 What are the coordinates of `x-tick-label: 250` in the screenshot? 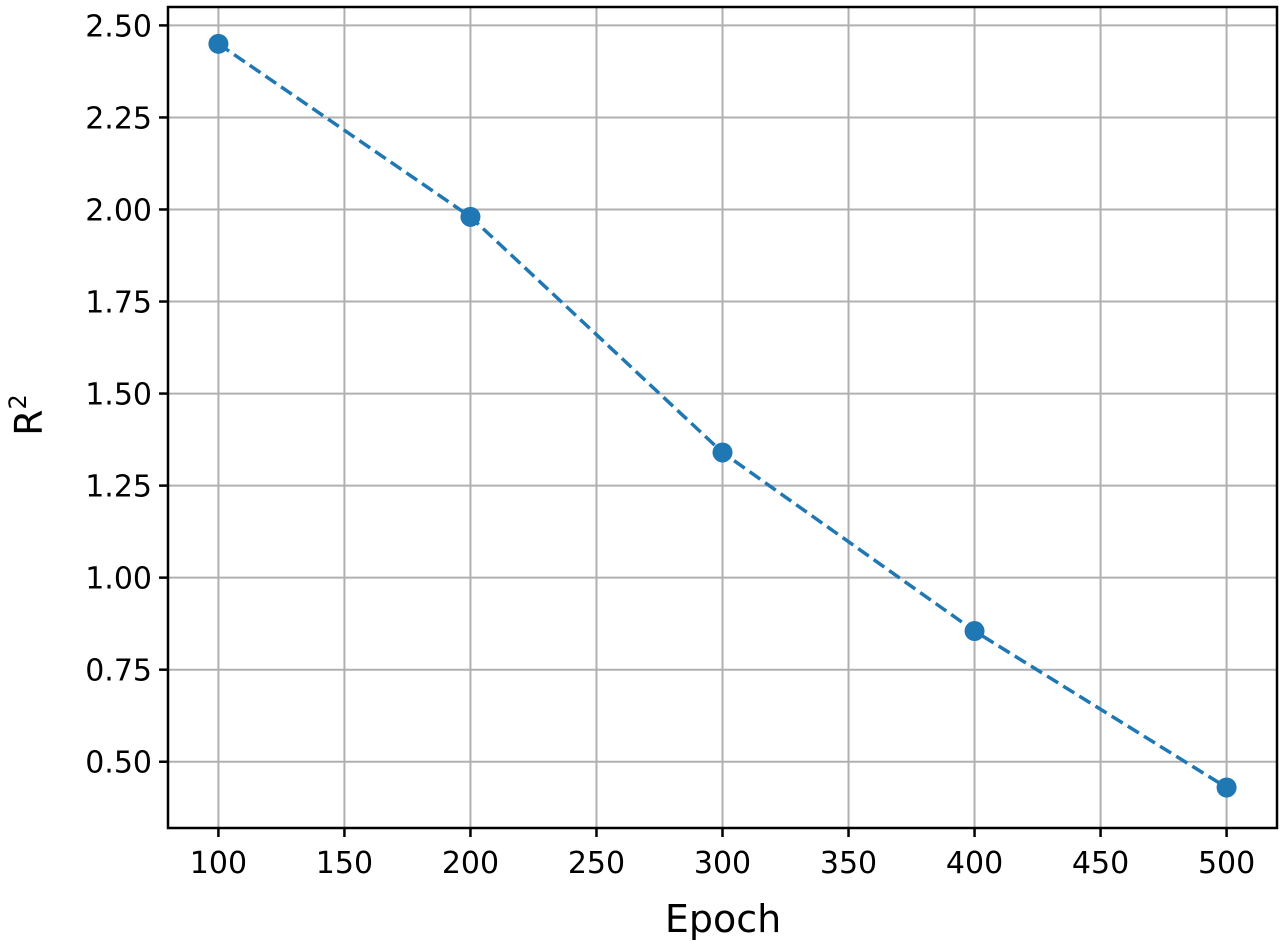 It's located at (596, 863).